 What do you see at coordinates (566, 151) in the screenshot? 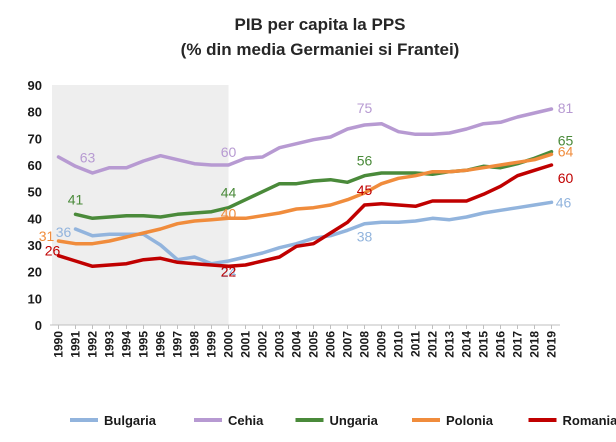
I see `data-label: 64` at bounding box center [566, 151].